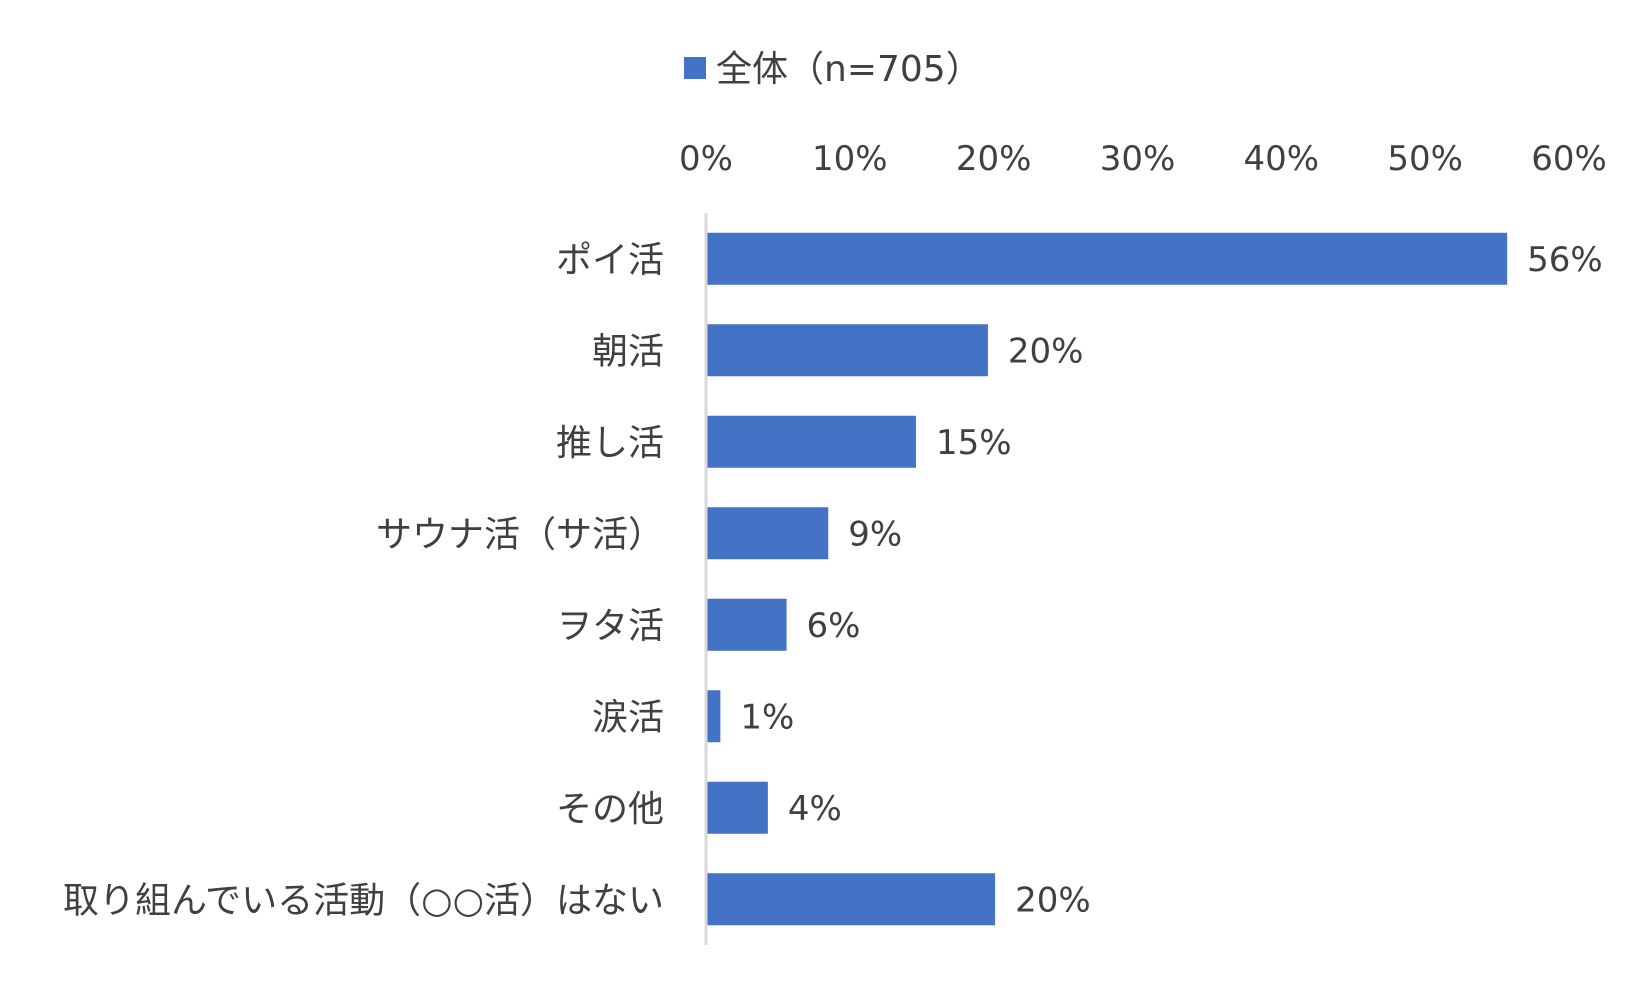  I want to click on data-label: 1%, so click(767, 717).